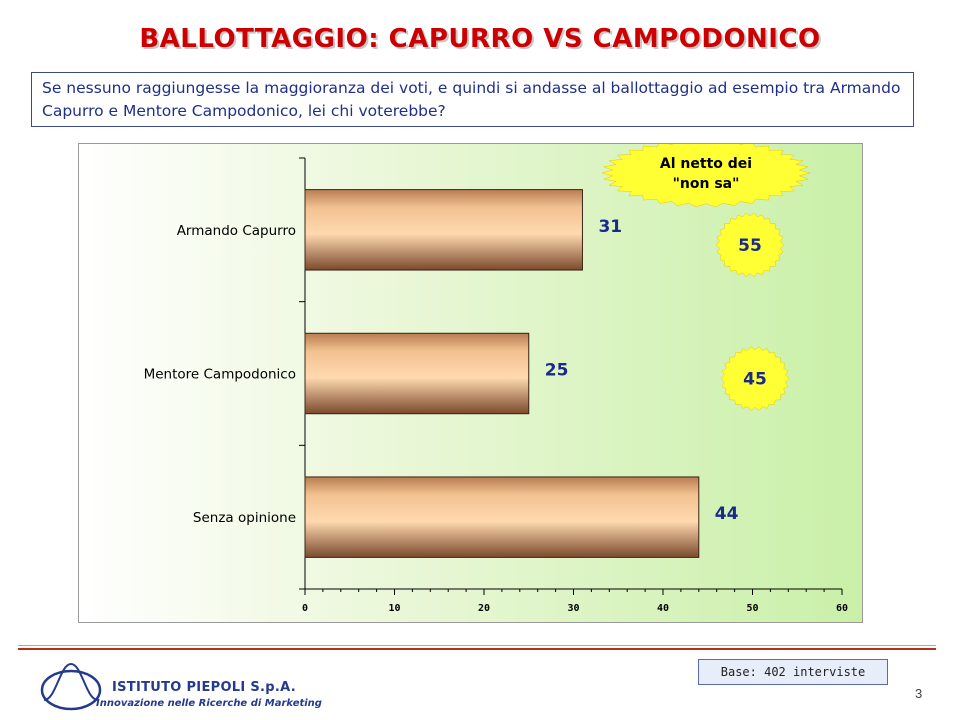  I want to click on net-label-line2: "non sa", so click(706, 184).